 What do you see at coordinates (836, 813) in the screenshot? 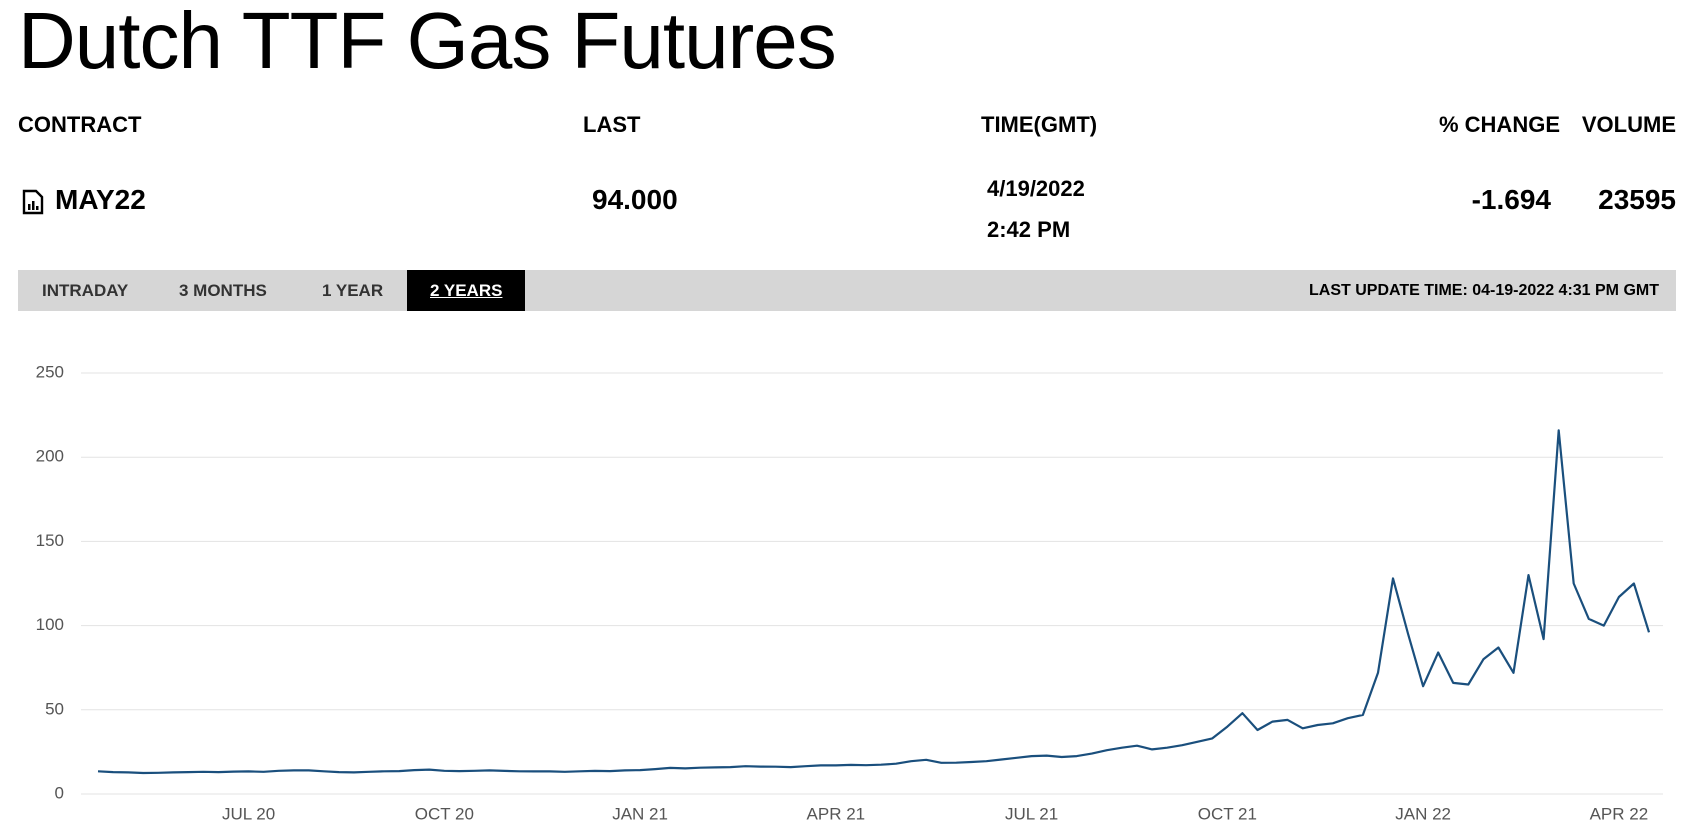
I see `x-tick-label: APR 21` at bounding box center [836, 813].